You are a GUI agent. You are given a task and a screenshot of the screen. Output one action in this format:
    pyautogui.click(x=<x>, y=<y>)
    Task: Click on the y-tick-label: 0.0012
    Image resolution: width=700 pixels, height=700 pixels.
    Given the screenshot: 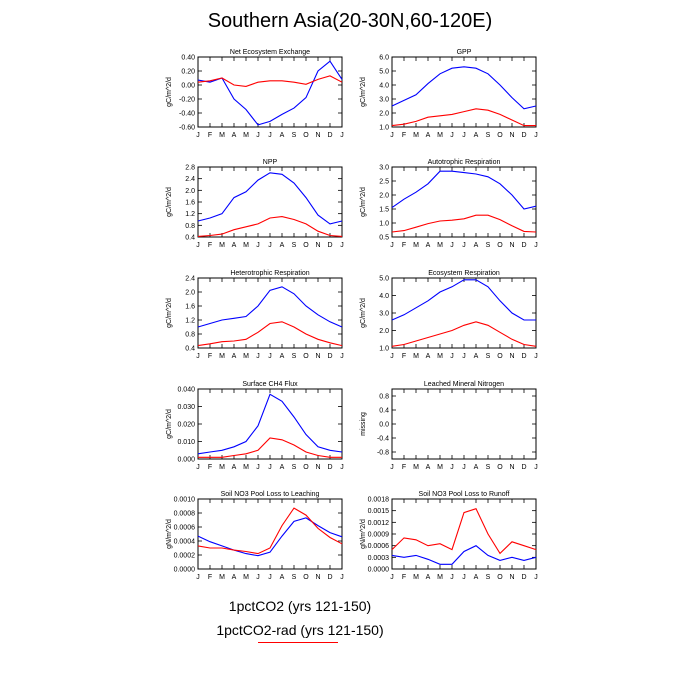 What is the action you would take?
    pyautogui.click(x=379, y=523)
    